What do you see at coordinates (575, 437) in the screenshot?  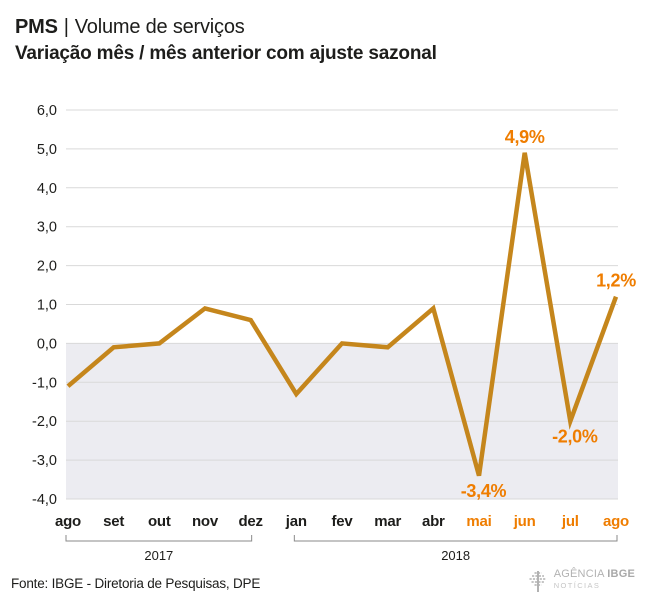 I see `data-point-label: -2,0%` at bounding box center [575, 437].